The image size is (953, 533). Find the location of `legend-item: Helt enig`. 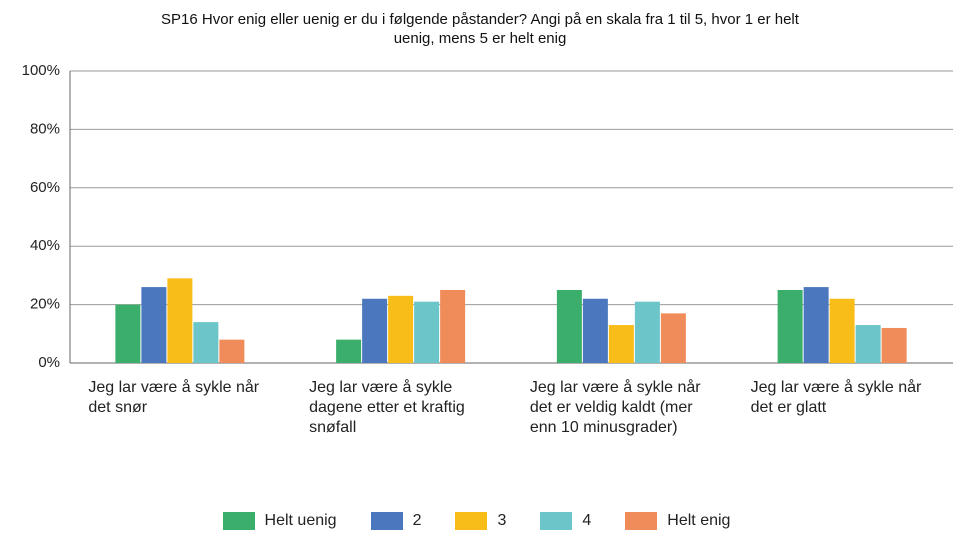

legend-item: Helt enig is located at coordinates (677, 521).